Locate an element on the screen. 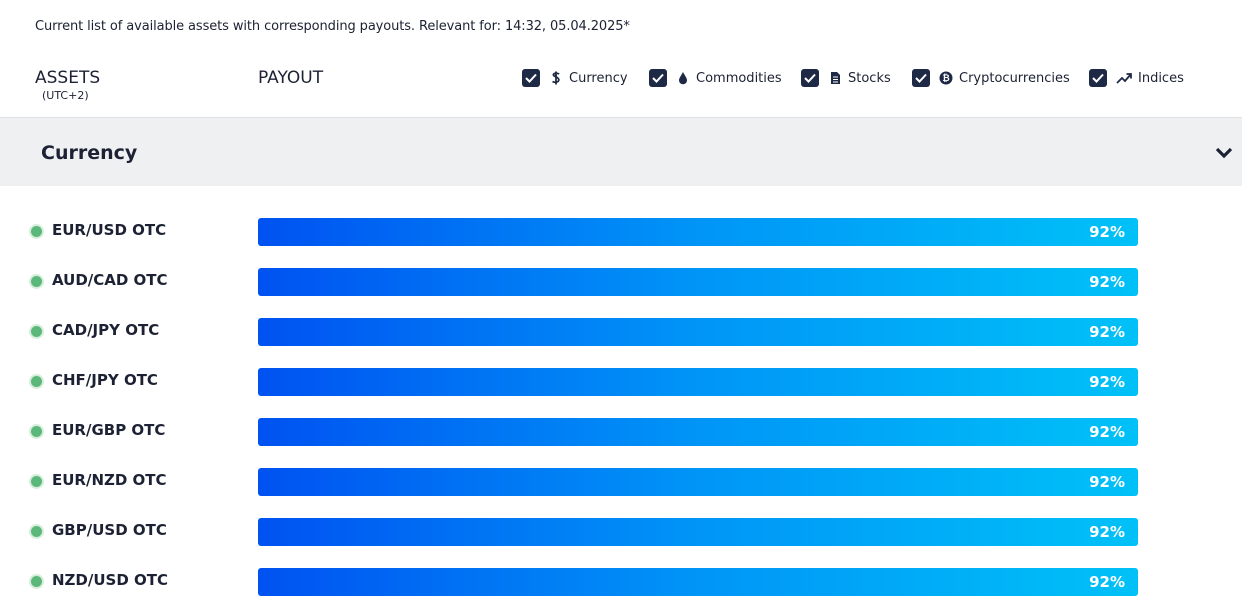  bitcoin-icon: ₿ is located at coordinates (946, 78).